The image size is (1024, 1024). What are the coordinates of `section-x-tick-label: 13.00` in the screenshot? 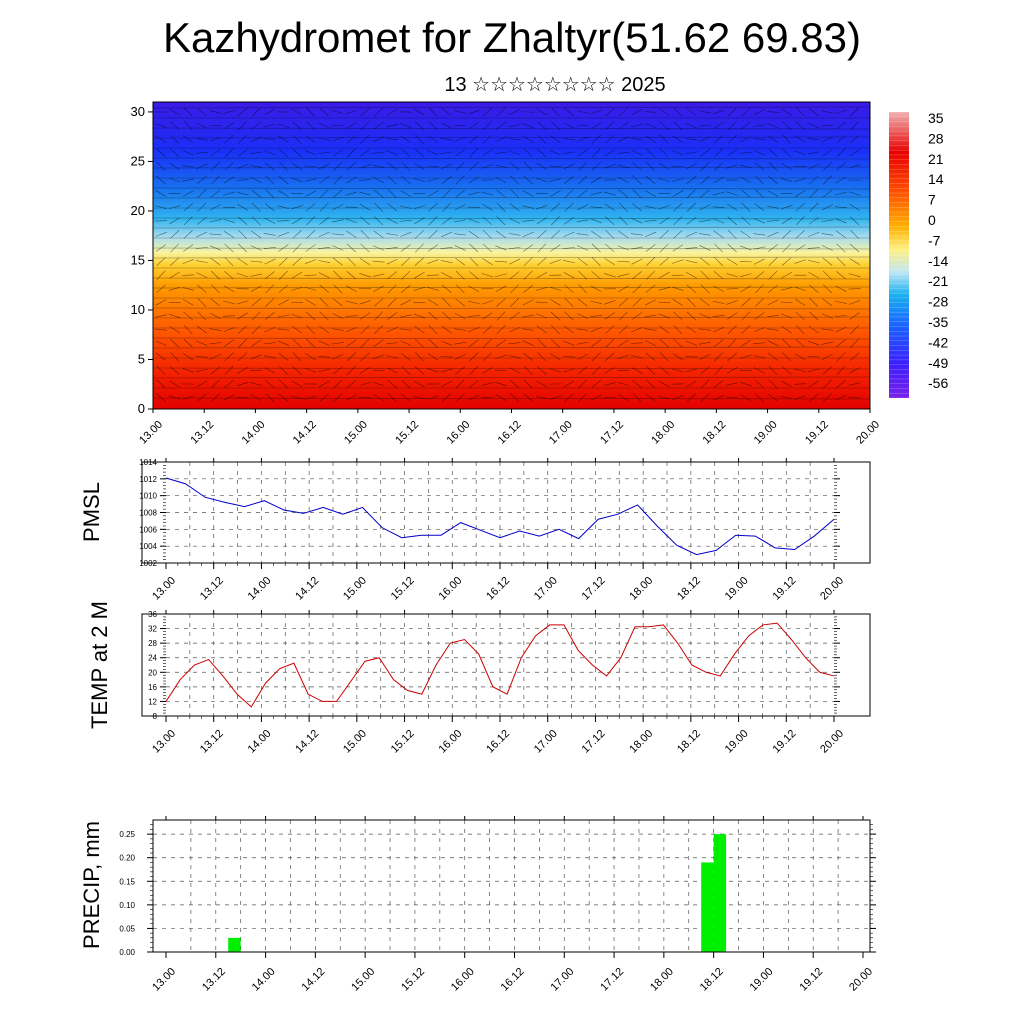 It's located at (151, 433).